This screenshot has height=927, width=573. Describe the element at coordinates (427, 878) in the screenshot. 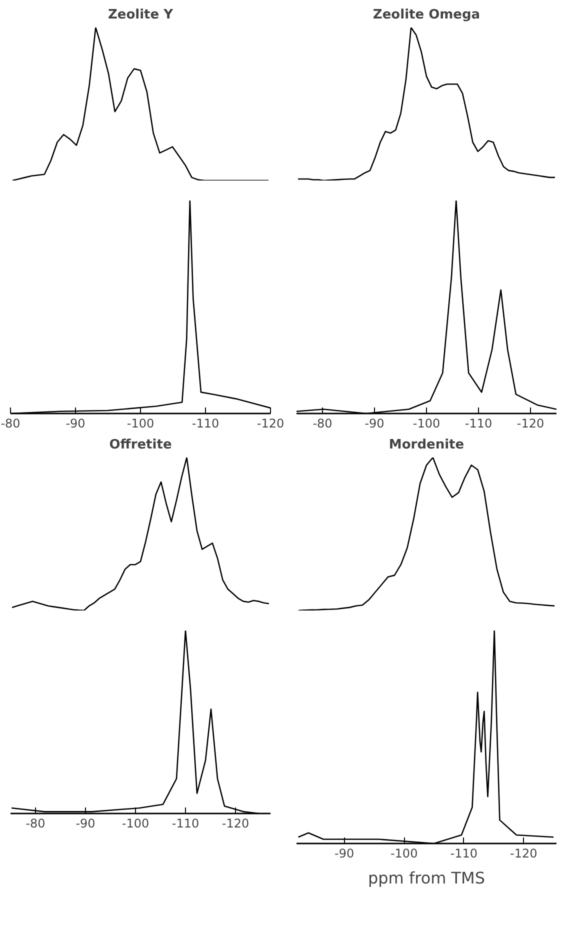

I see `x-axis-title: ppm from TMS` at that location.